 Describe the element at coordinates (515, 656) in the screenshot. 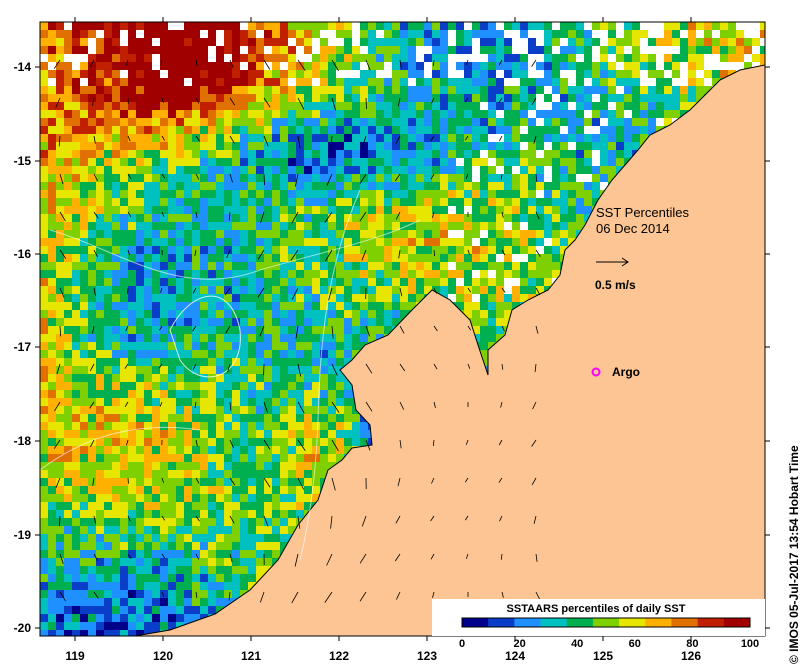

I see `lon-tick-label: 124` at that location.